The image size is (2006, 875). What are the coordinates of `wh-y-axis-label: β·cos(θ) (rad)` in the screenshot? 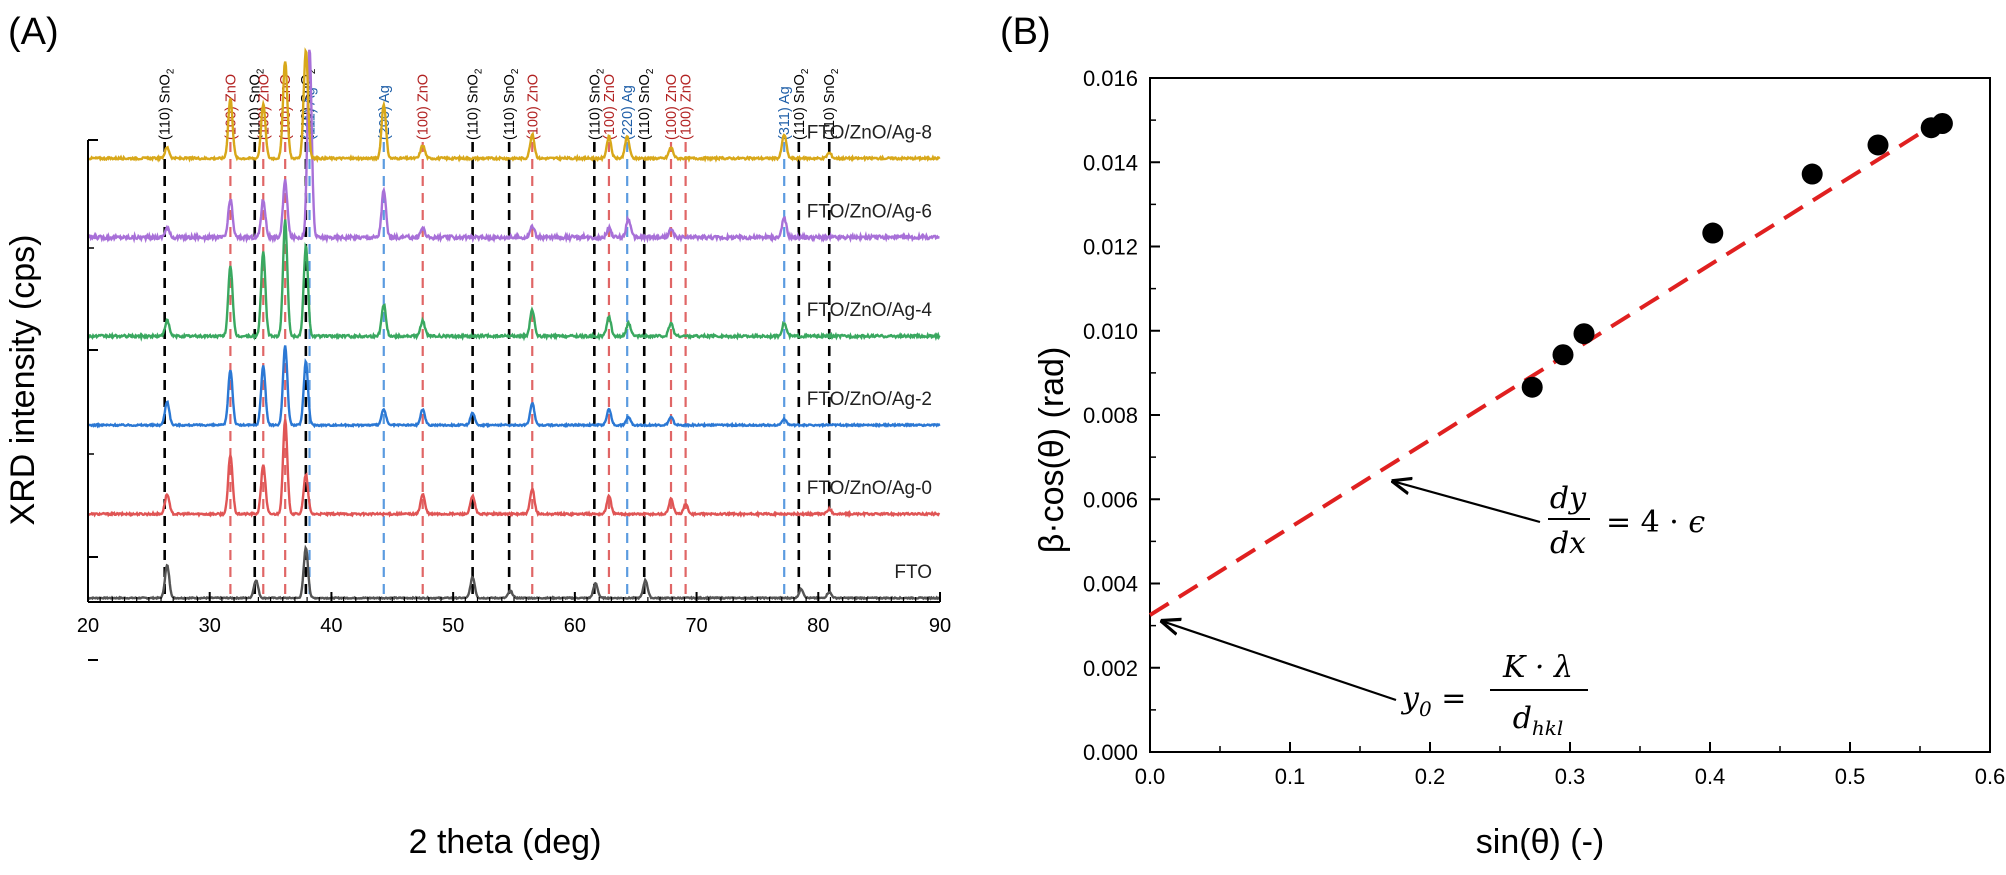 It's located at (1052, 450).